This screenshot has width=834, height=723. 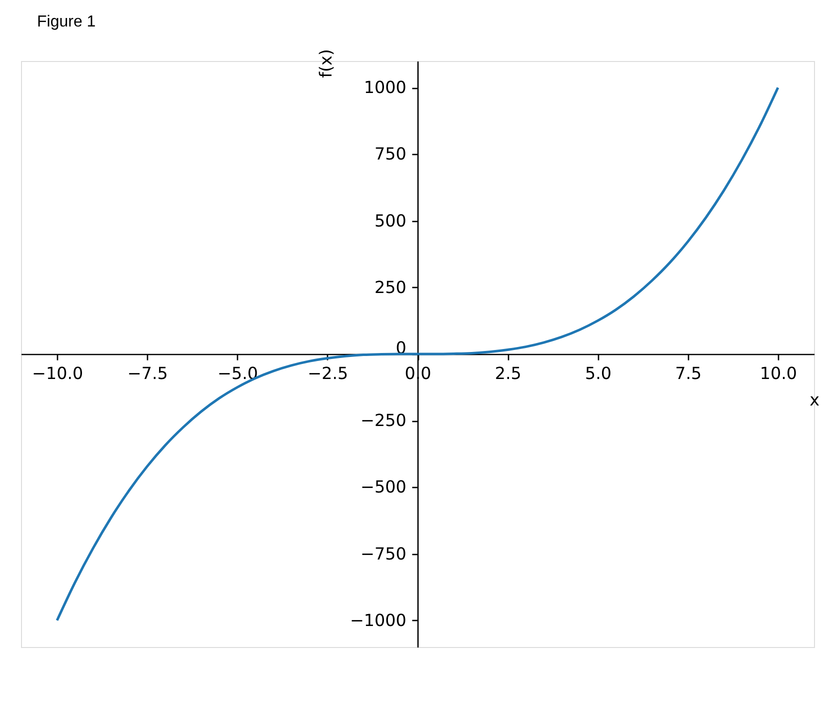 What do you see at coordinates (390, 154) in the screenshot?
I see `y-tick-label: 750` at bounding box center [390, 154].